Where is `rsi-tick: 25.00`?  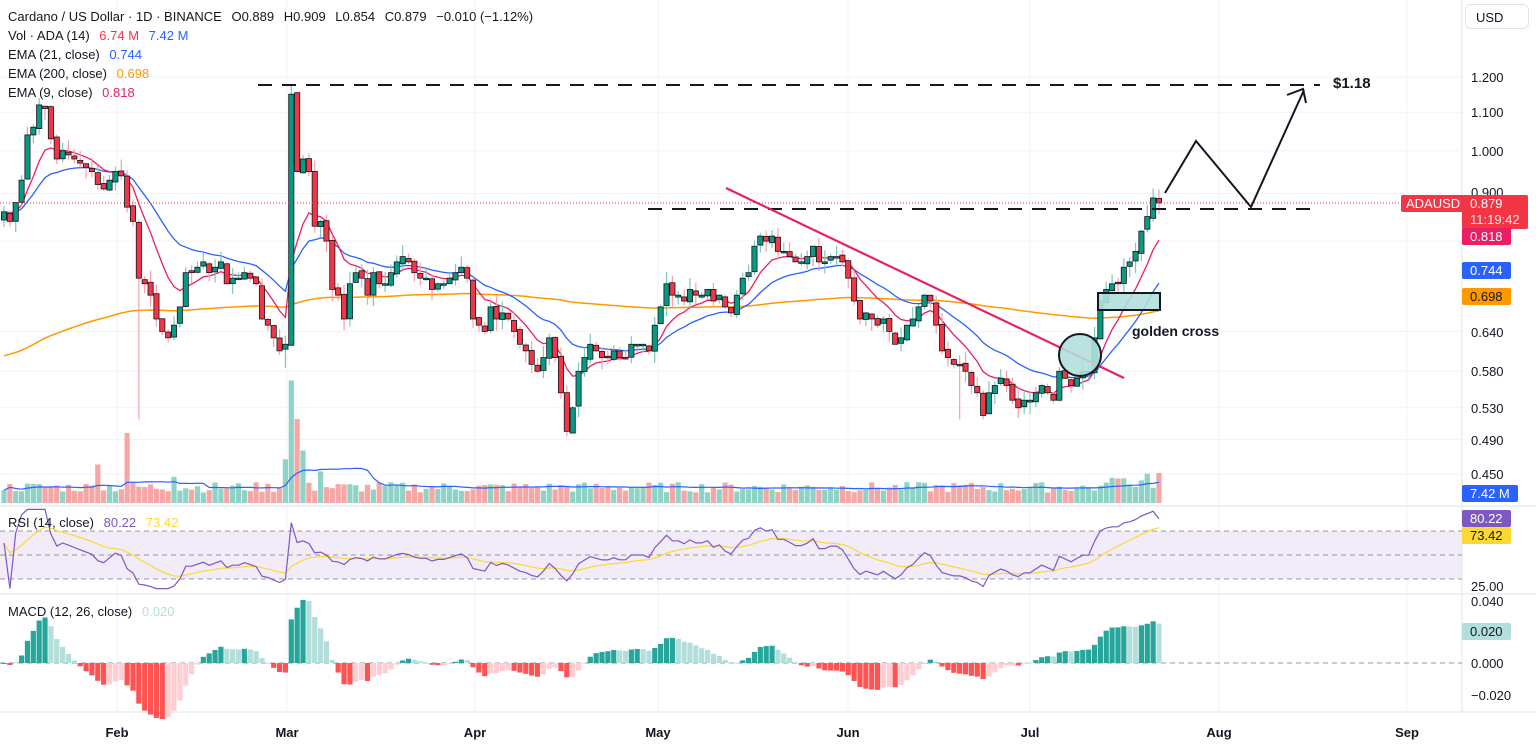 rsi-tick: 25.00 is located at coordinates (1487, 586).